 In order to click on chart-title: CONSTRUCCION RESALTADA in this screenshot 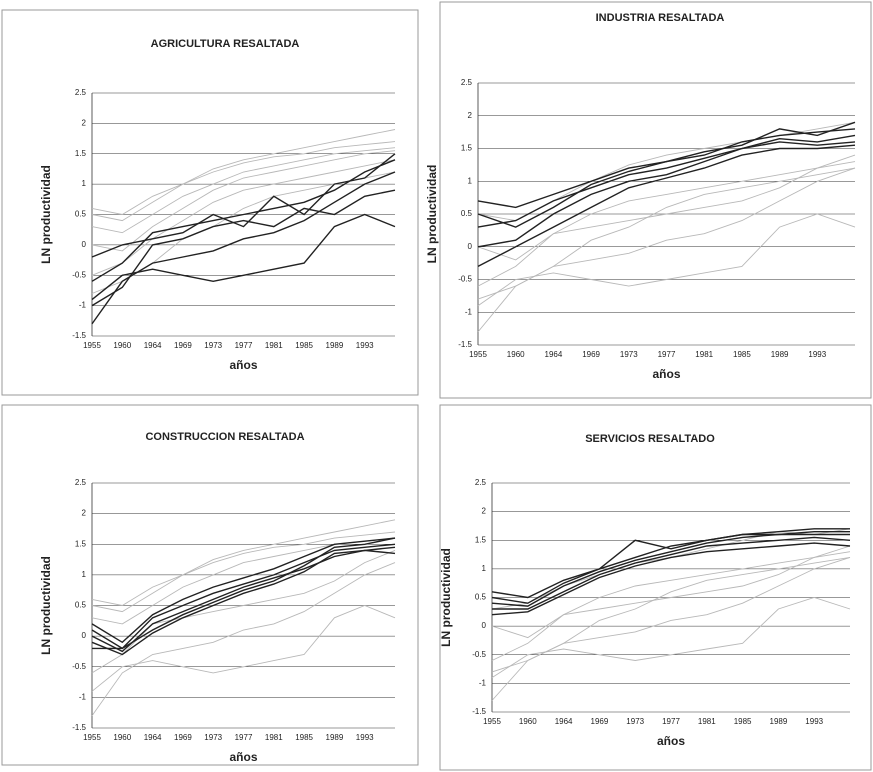, I will do `click(224, 437)`.